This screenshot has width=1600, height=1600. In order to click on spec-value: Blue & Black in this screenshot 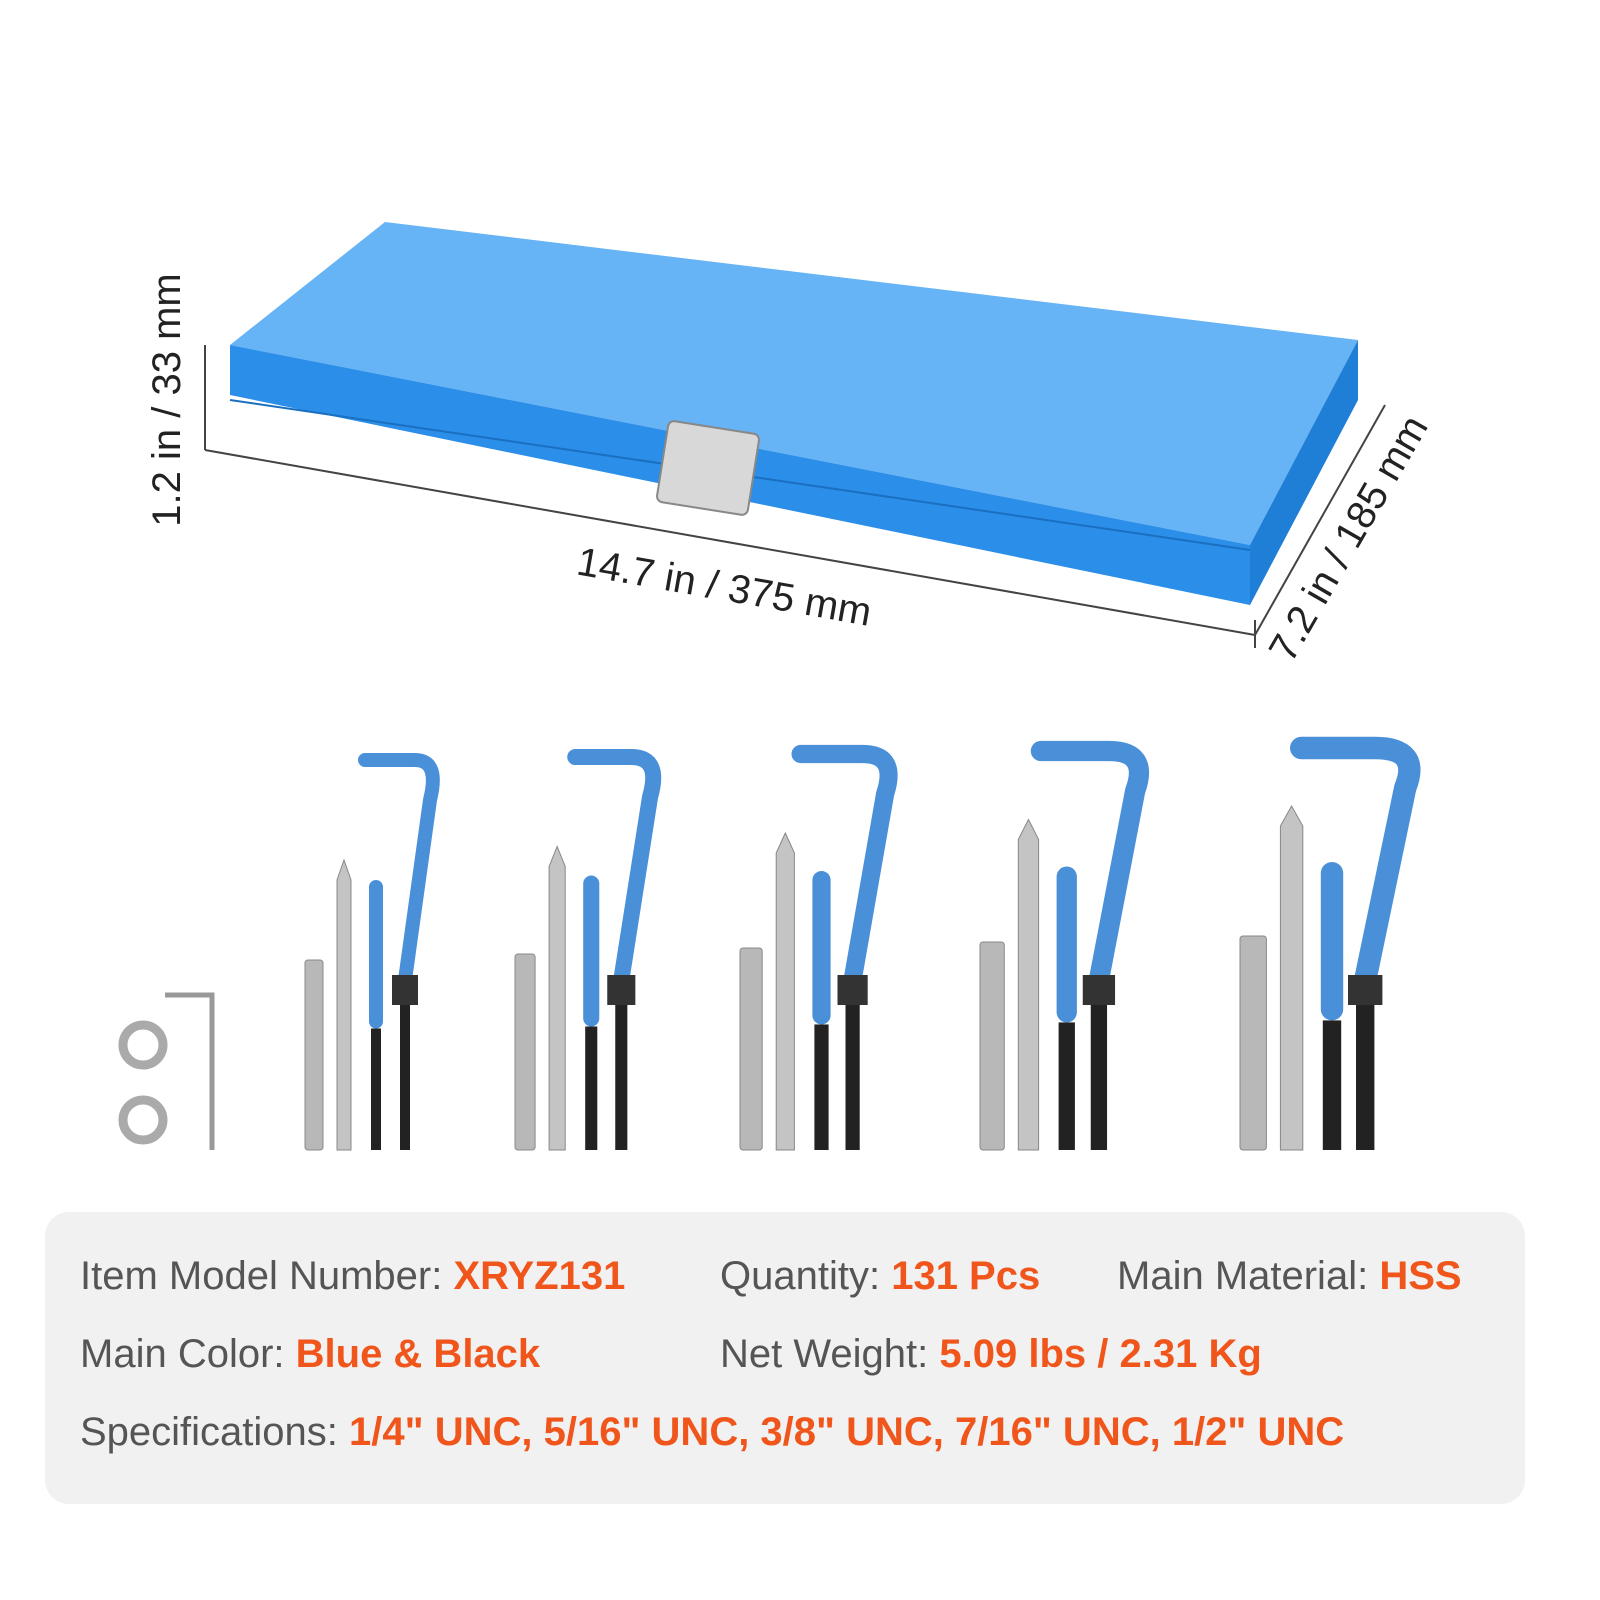, I will do `click(418, 1354)`.